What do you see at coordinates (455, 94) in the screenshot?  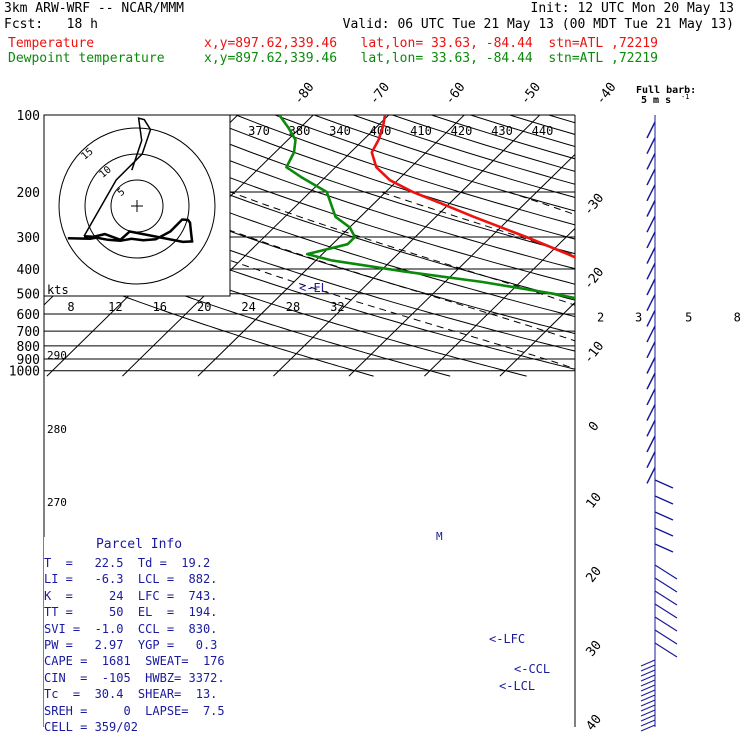 I see `isotherm-label: -60` at bounding box center [455, 94].